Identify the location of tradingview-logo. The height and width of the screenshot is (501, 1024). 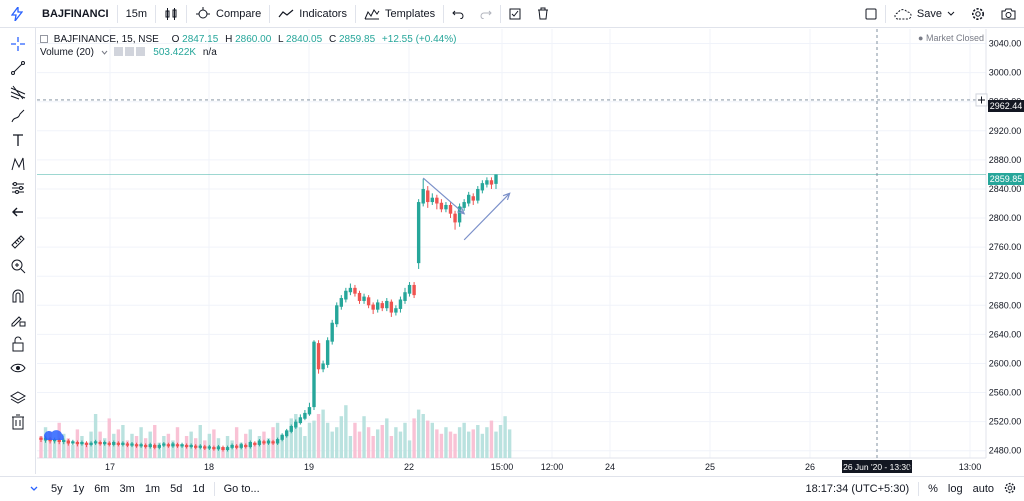
(17, 14).